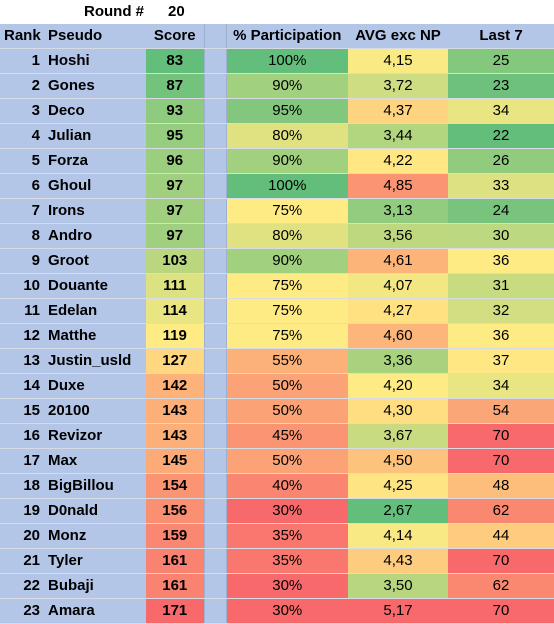  I want to click on avg-cell: 3,56, so click(398, 236).